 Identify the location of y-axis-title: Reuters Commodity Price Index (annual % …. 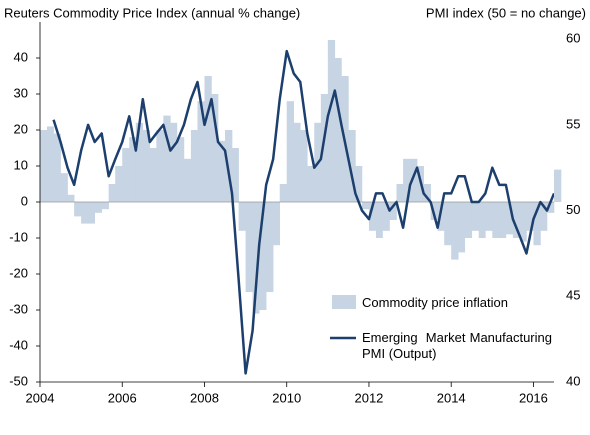
(152, 12).